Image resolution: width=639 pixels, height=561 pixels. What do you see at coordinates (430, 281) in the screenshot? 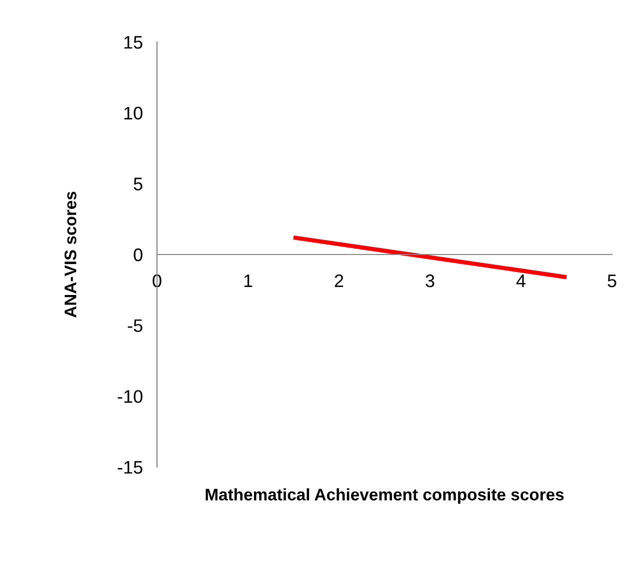
I see `x-tick-label: 3` at bounding box center [430, 281].